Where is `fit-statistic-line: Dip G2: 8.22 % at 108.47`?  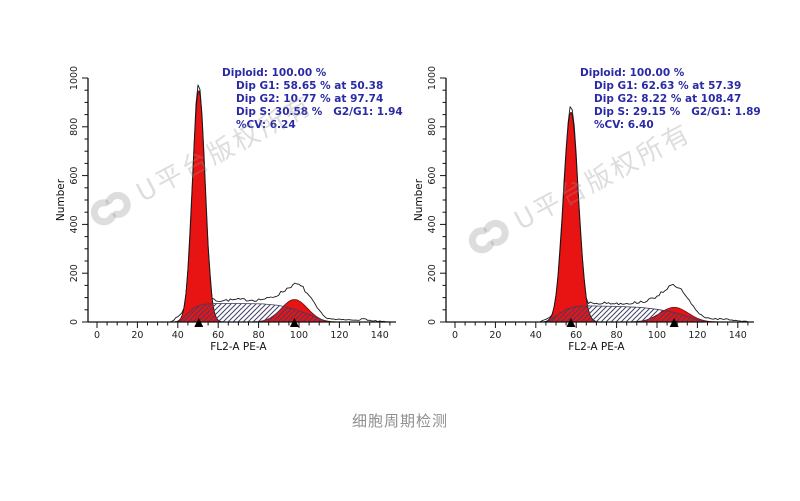 fit-statistic-line: Dip G2: 8.22 % at 108.47 is located at coordinates (668, 99).